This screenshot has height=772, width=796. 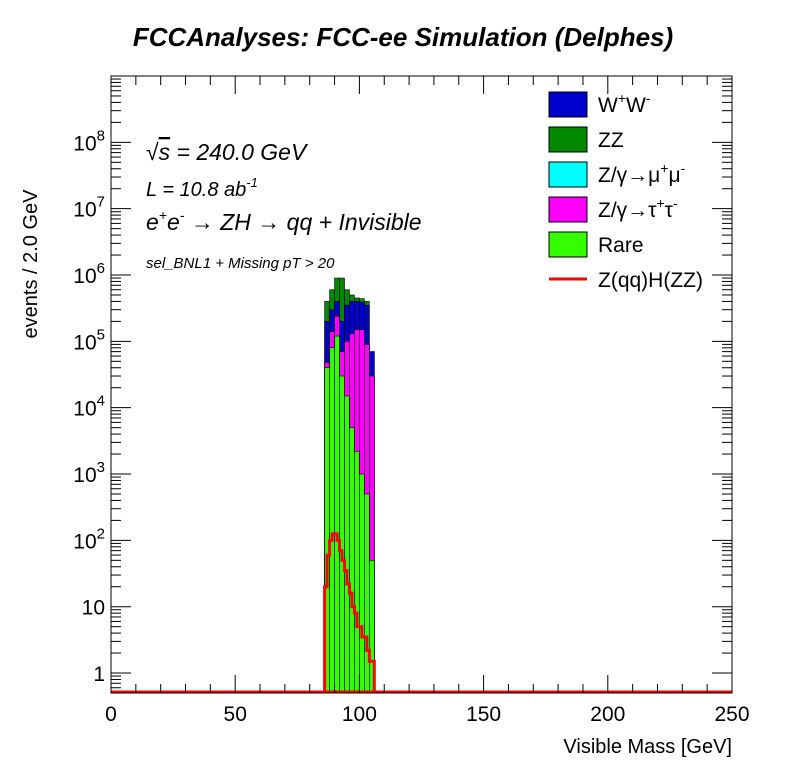 I want to click on stacked-histogram, so click(x=349, y=485).